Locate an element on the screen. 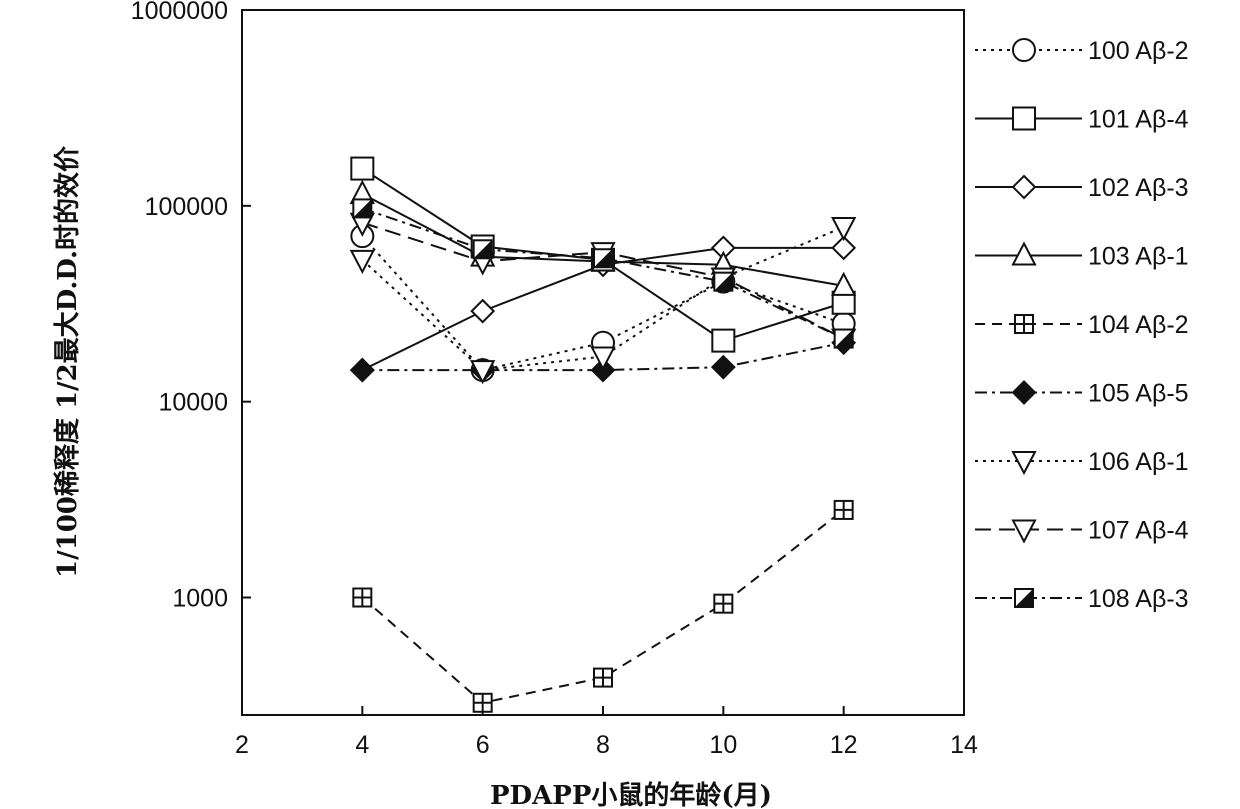 The width and height of the screenshot is (1240, 809). legend-label: 104 Aβ-2 is located at coordinates (1138, 325).